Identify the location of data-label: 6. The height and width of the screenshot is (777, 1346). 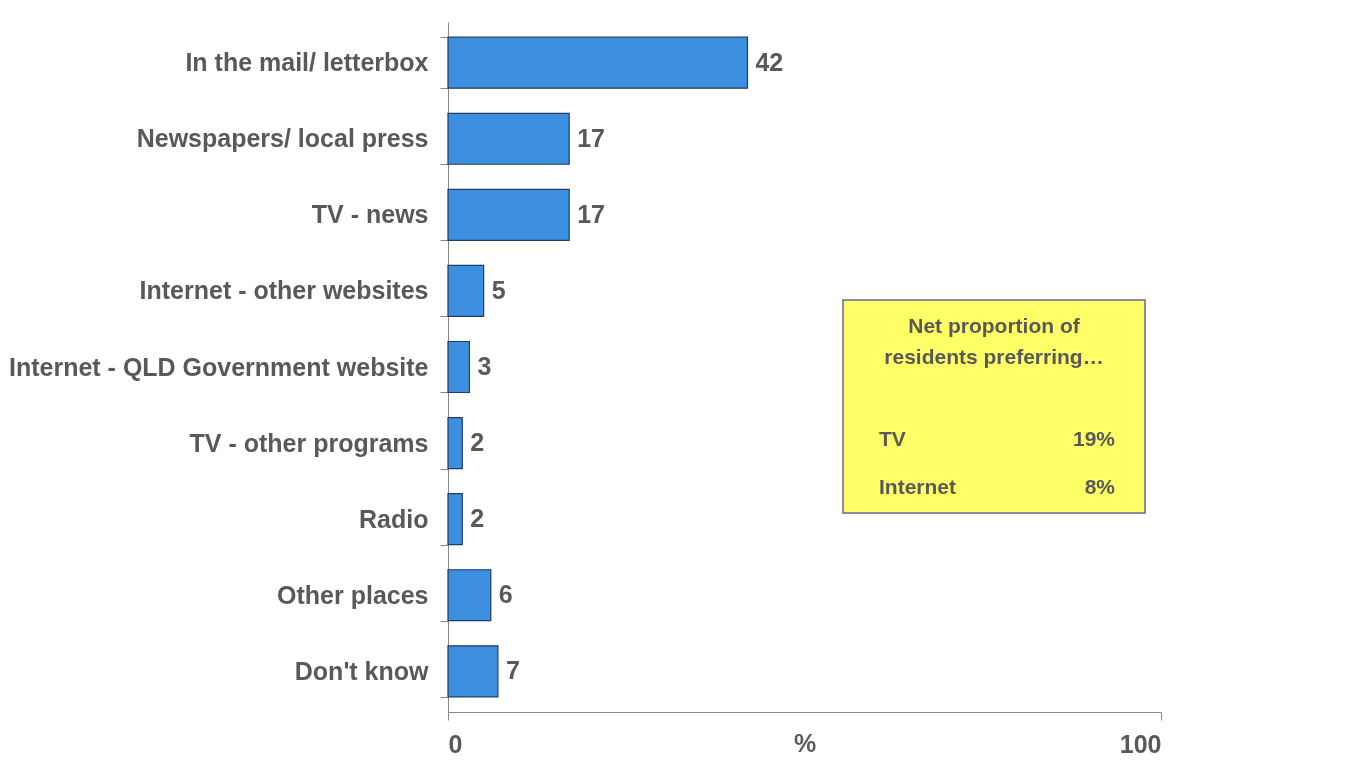
(505, 594).